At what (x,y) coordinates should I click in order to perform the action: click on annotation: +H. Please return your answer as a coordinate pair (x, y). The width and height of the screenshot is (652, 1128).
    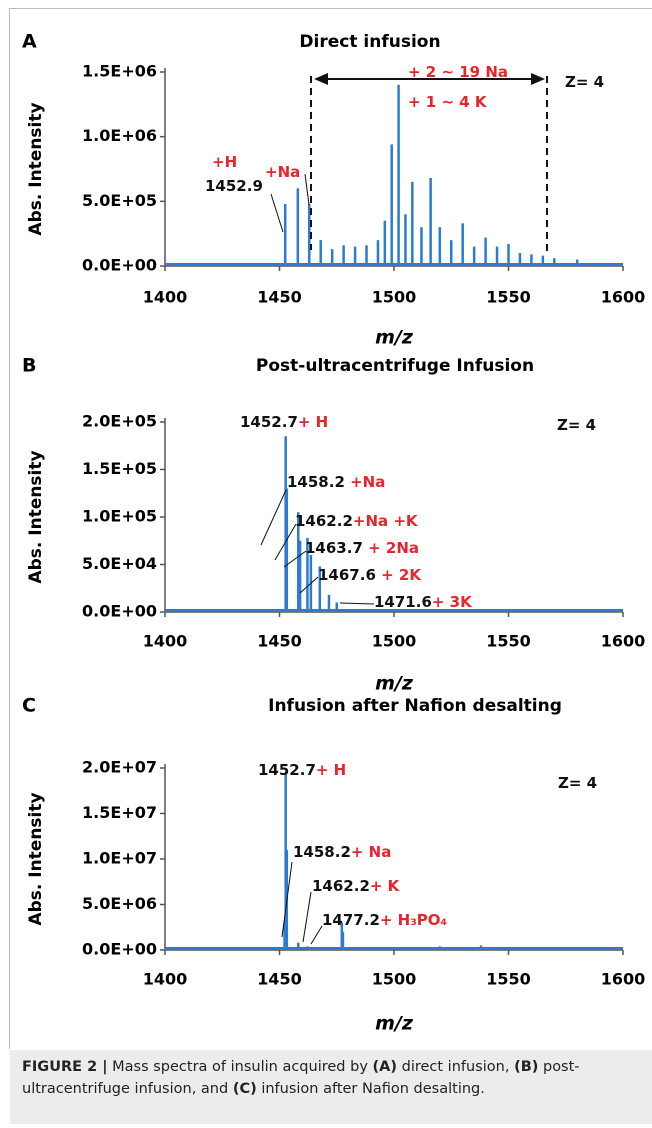
    Looking at the image, I should click on (224, 162).